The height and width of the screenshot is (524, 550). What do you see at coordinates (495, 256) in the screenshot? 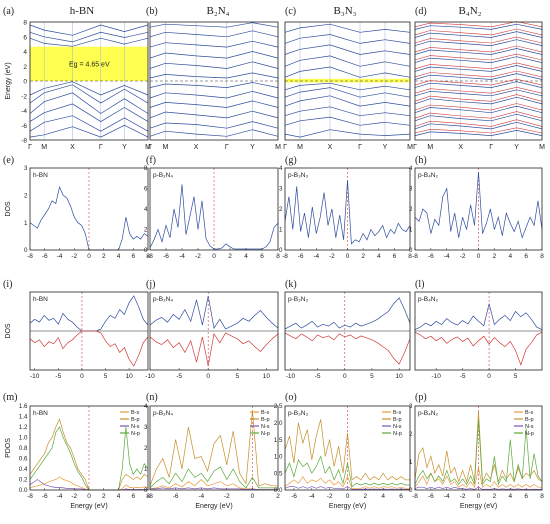
I see `x-tick-label-h: 2` at bounding box center [495, 256].